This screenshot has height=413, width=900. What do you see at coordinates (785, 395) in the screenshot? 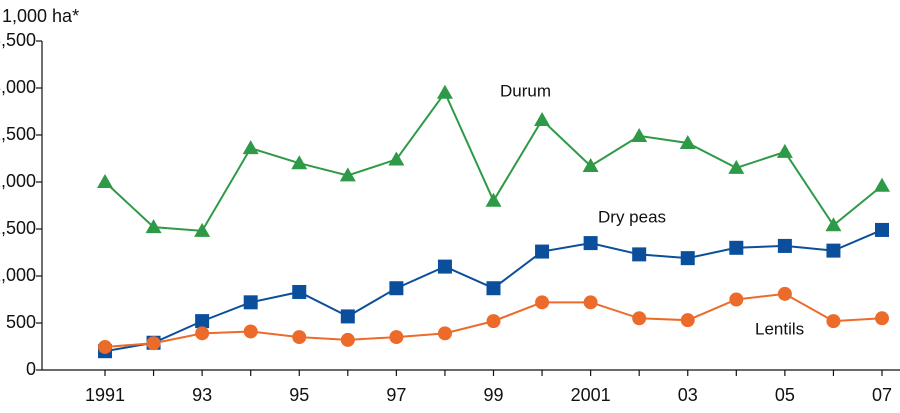
I see `x-tick-label: 05` at bounding box center [785, 395].